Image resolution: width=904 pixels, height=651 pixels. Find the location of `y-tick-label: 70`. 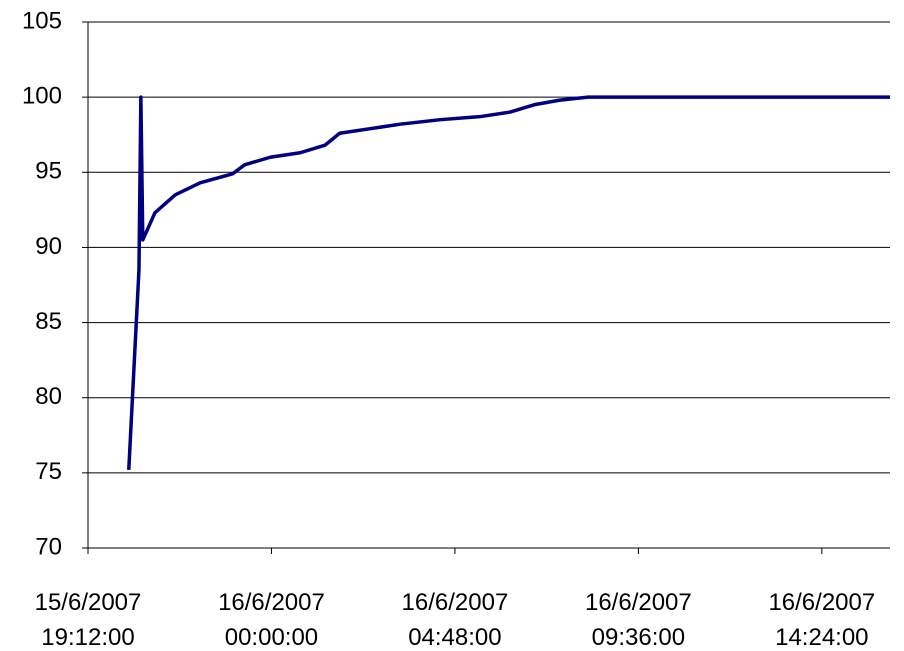

y-tick-label: 70 is located at coordinates (48, 546).